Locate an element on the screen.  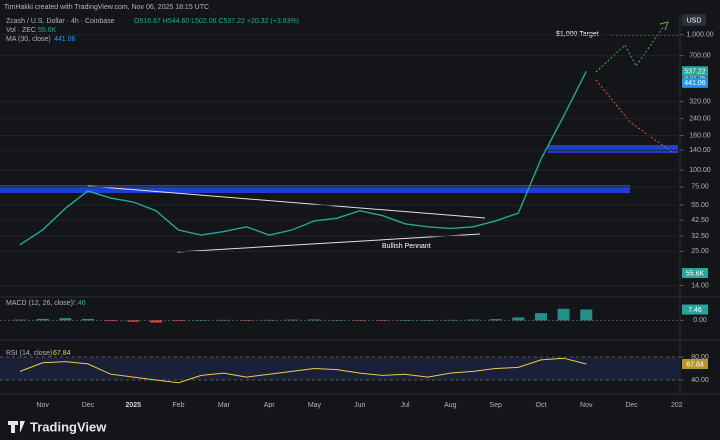
pane-value: 7.46 is located at coordinates (79, 303).